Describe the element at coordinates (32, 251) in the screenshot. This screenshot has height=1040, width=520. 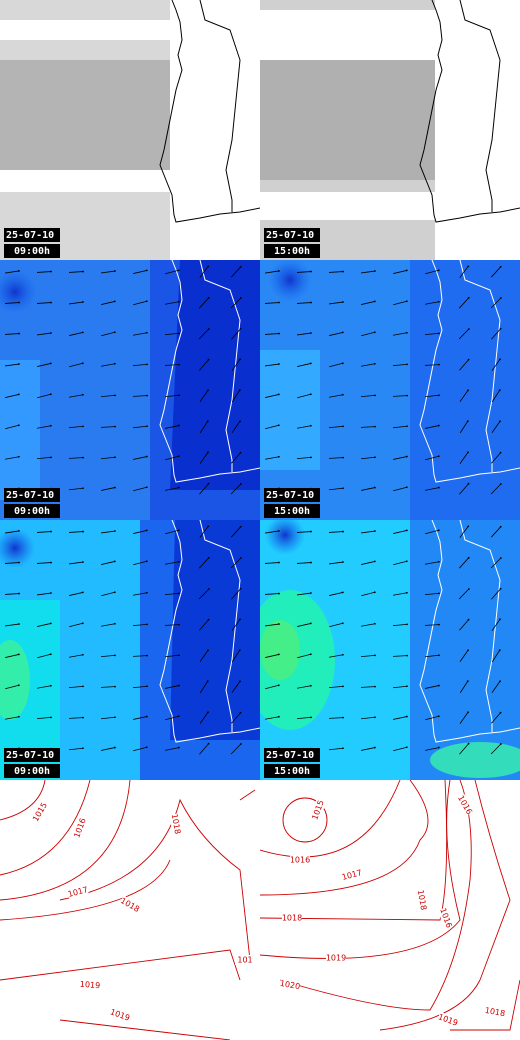
I see `time-label: 09:00h` at that location.